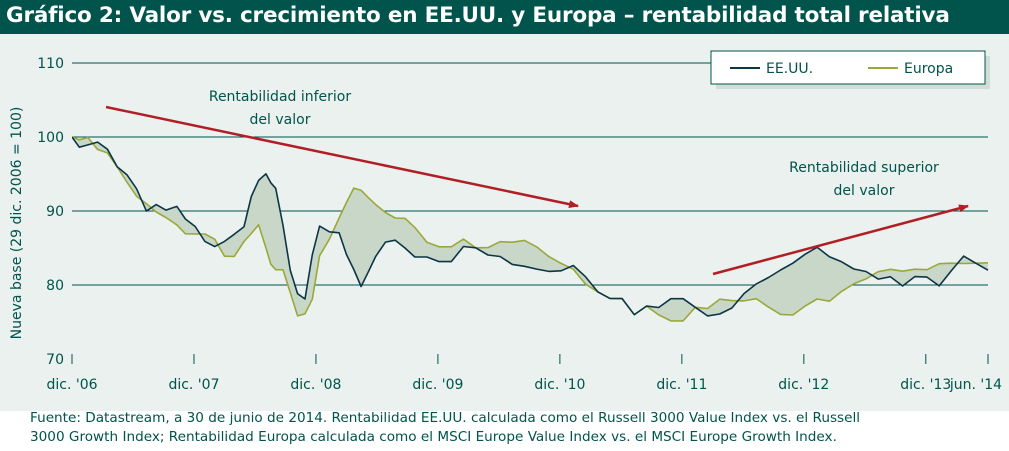 This screenshot has height=451, width=1009. Describe the element at coordinates (925, 385) in the screenshot. I see `x-tick-label-7: dic. '13` at that location.